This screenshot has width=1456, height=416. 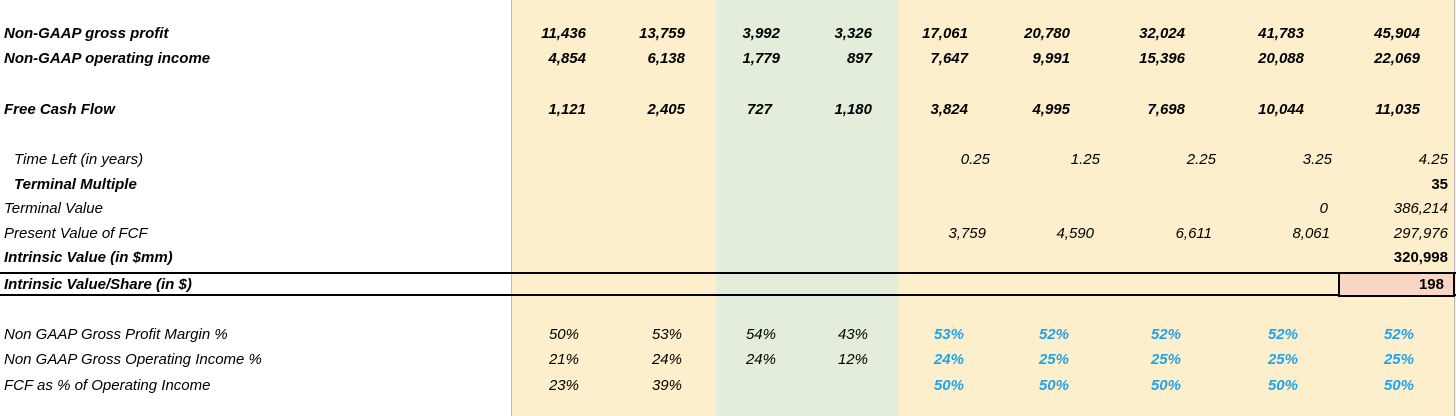 I want to click on cell: 11,035, so click(x=1397, y=109).